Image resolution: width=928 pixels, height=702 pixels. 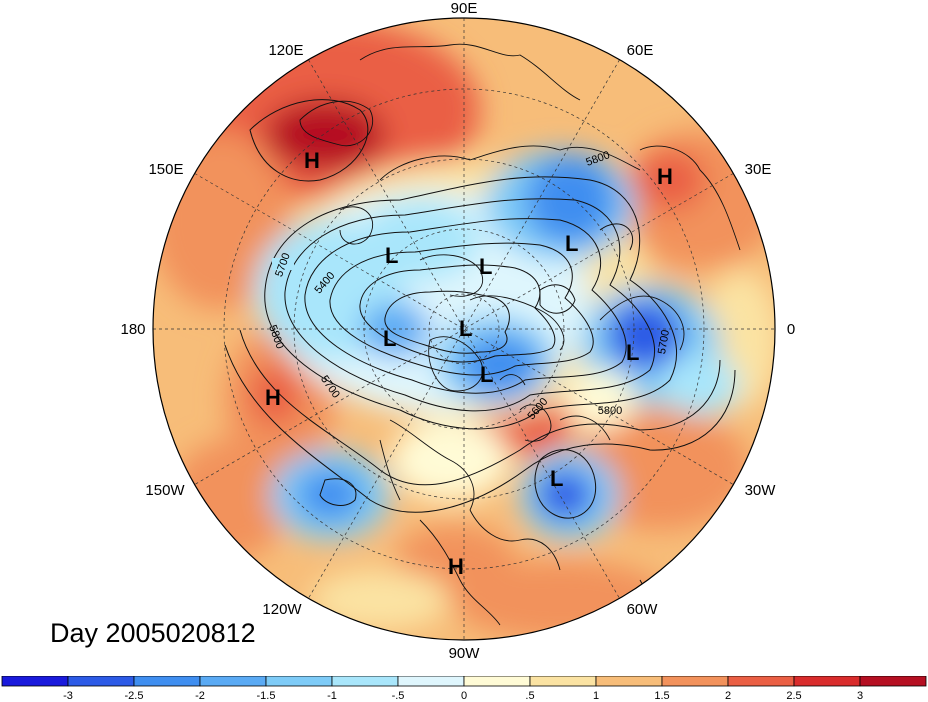 What do you see at coordinates (791, 329) in the screenshot?
I see `lon-label-0: 0` at bounding box center [791, 329].